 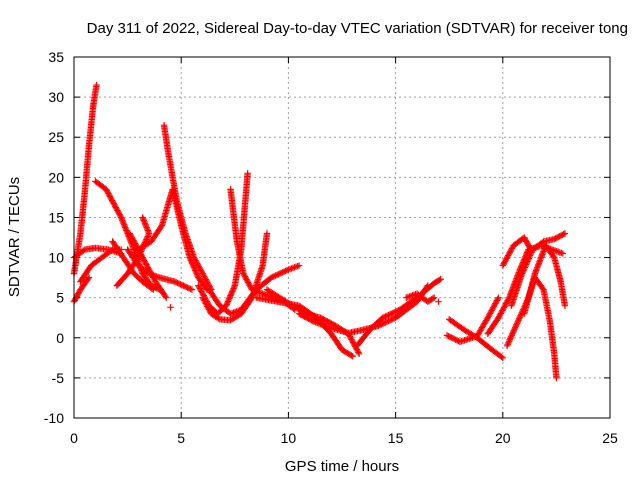 What do you see at coordinates (289, 438) in the screenshot?
I see `x-tick-label: 10` at bounding box center [289, 438].